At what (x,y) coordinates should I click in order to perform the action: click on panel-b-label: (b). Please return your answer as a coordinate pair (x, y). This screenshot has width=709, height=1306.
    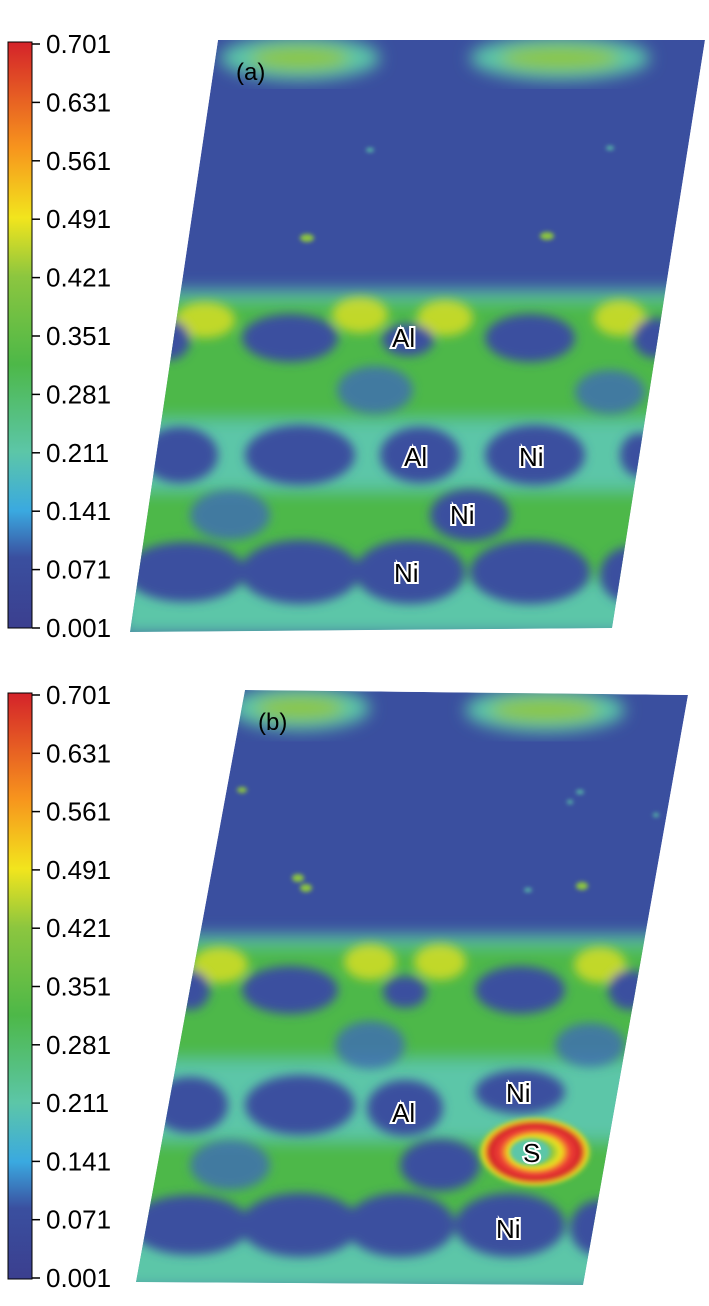
    Looking at the image, I should click on (272, 722).